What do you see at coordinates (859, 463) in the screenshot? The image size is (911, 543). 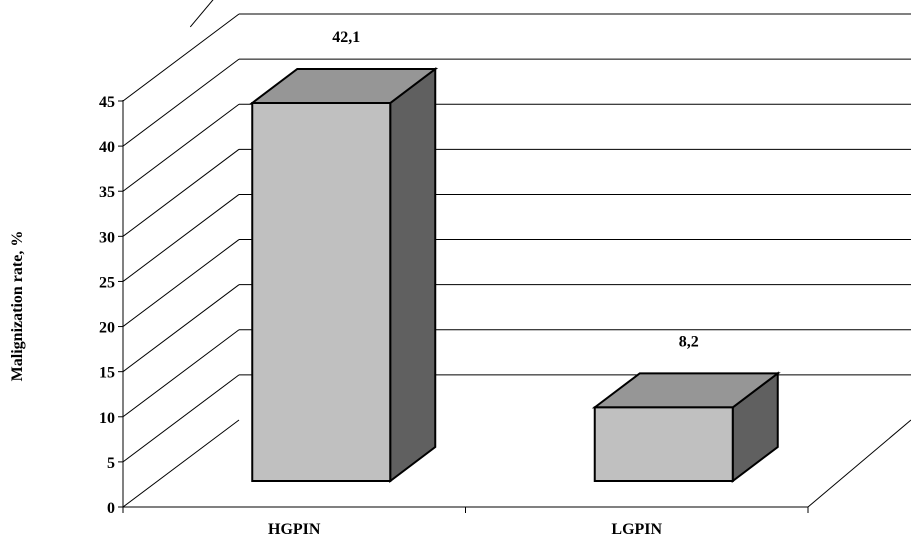 I see `floor-right-edge` at bounding box center [859, 463].